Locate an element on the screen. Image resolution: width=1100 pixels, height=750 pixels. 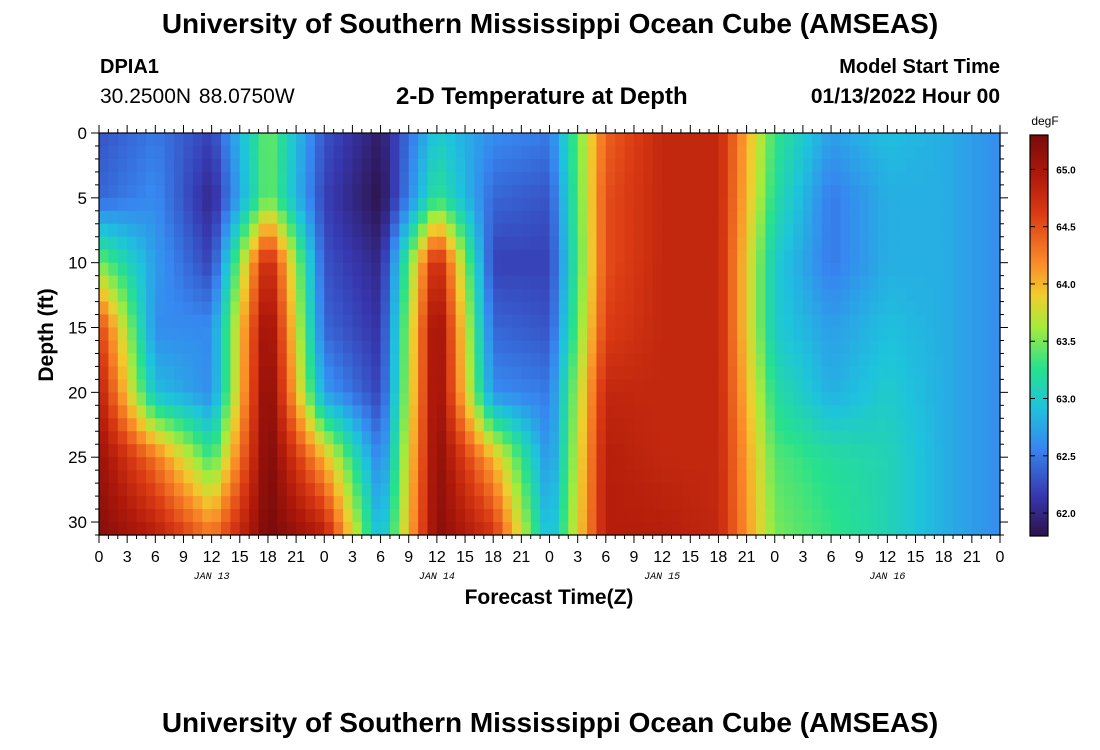
x-tick-label: 15 is located at coordinates (465, 557).